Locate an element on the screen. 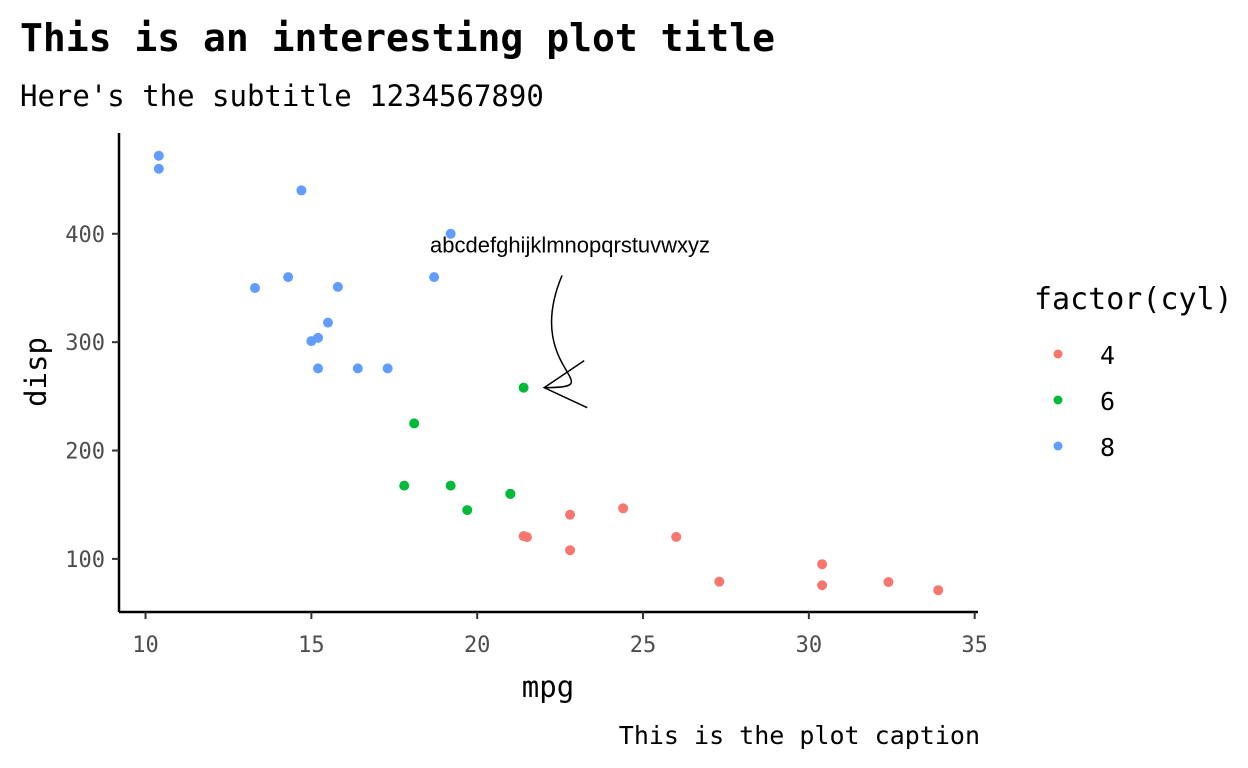  annotation: abcdefghijklmnopqrstuvwxyz is located at coordinates (570, 321).